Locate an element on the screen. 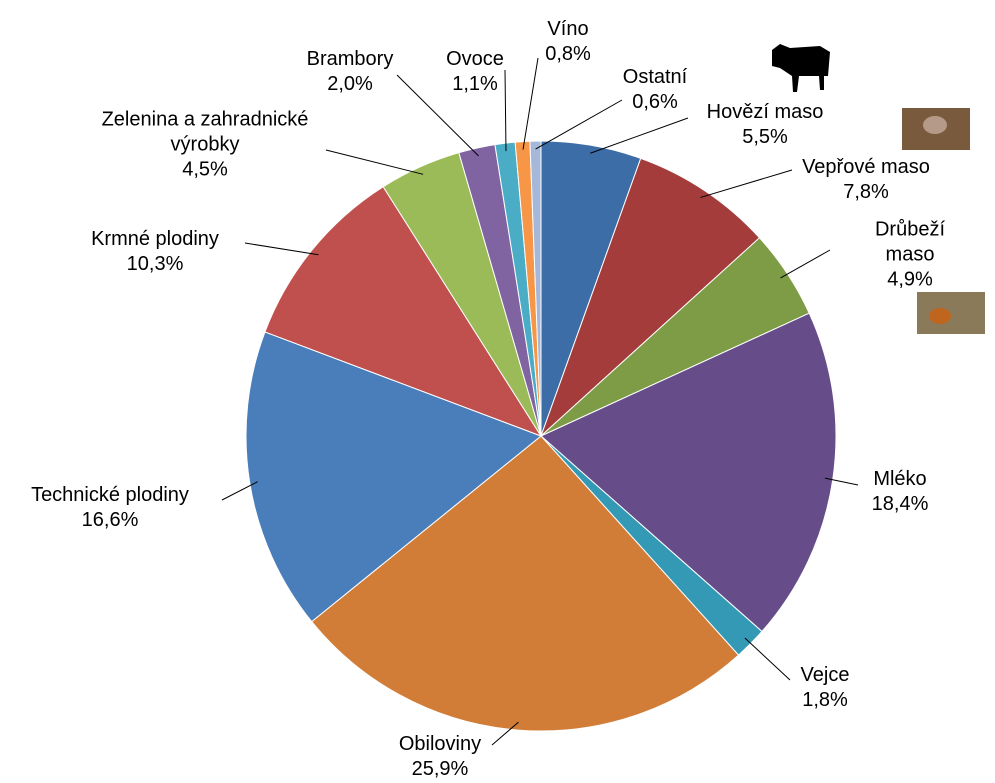 This screenshot has width=995, height=783. category-label: Ovoce is located at coordinates (475, 59).